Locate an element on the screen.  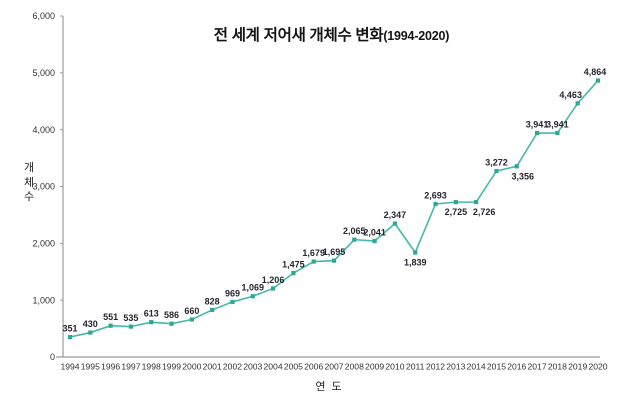
data-point-label: 2,347 is located at coordinates (395, 215).